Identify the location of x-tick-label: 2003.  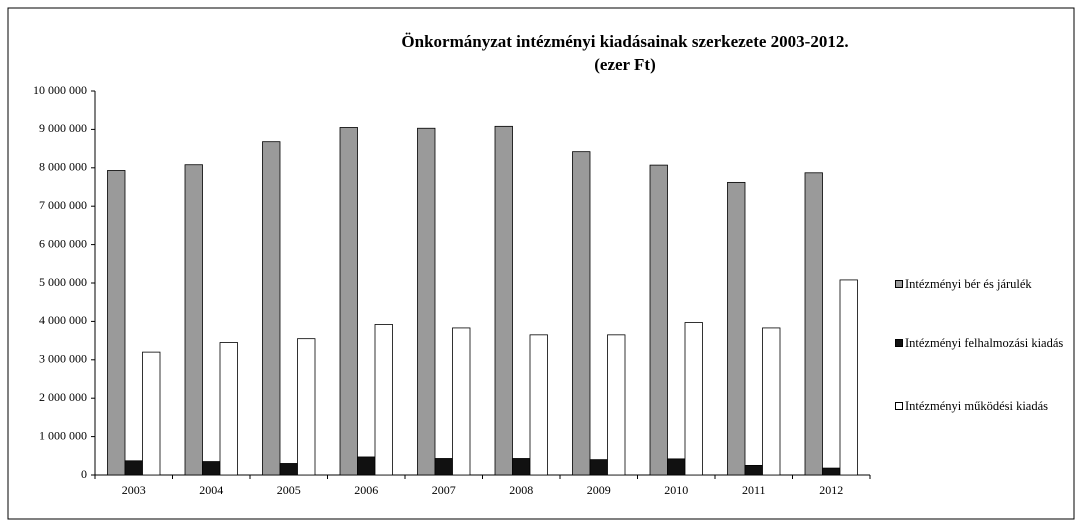
(134, 490).